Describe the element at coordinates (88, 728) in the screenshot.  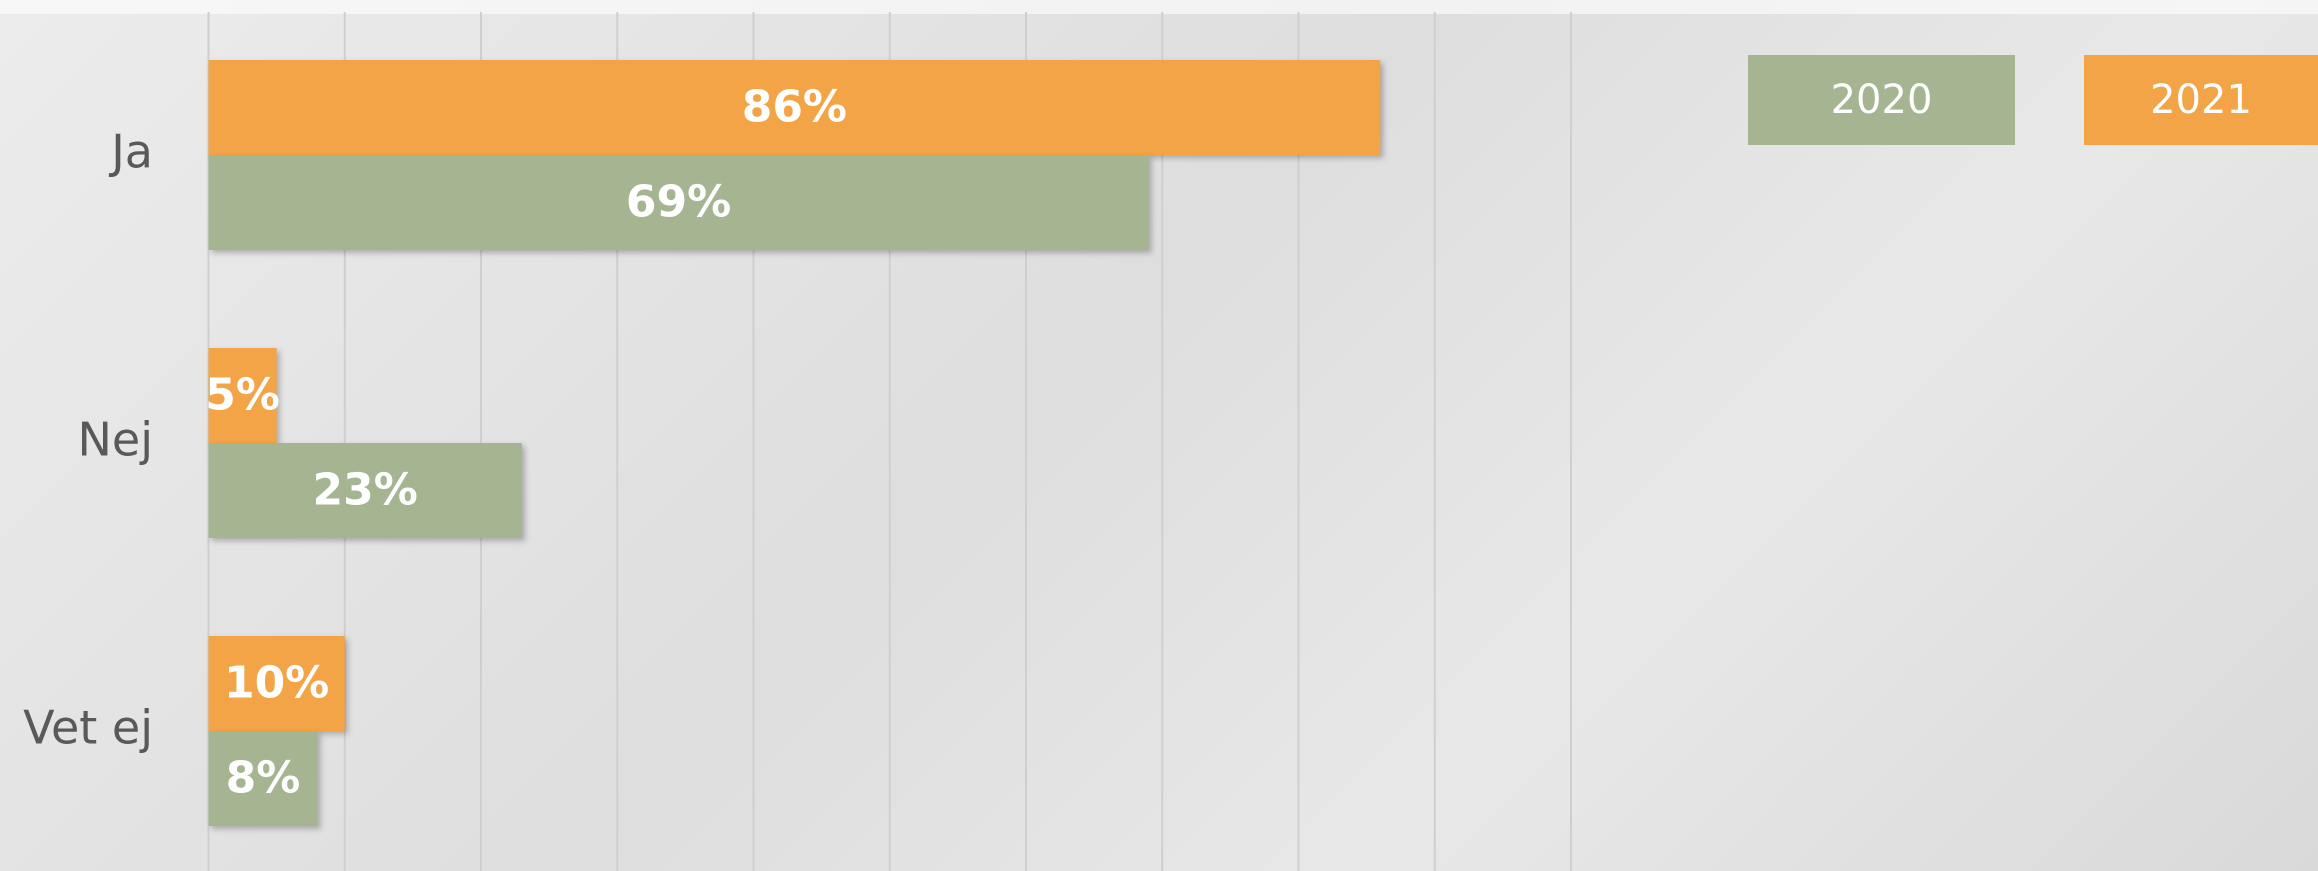
I see `category-label: Vet ej` at that location.